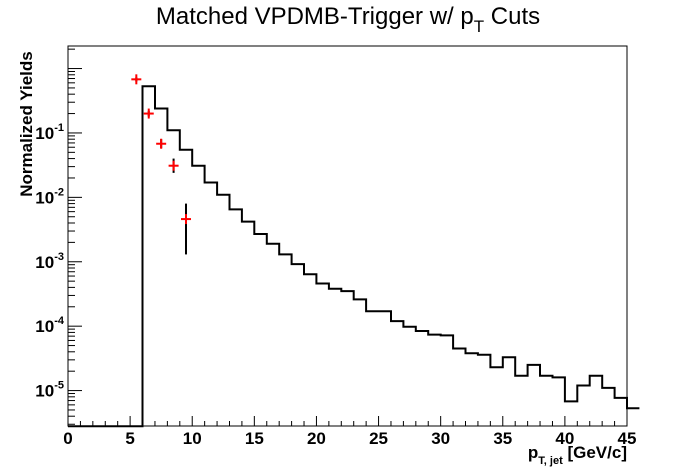  What do you see at coordinates (129, 438) in the screenshot?
I see `x-tick-label: 5` at bounding box center [129, 438].